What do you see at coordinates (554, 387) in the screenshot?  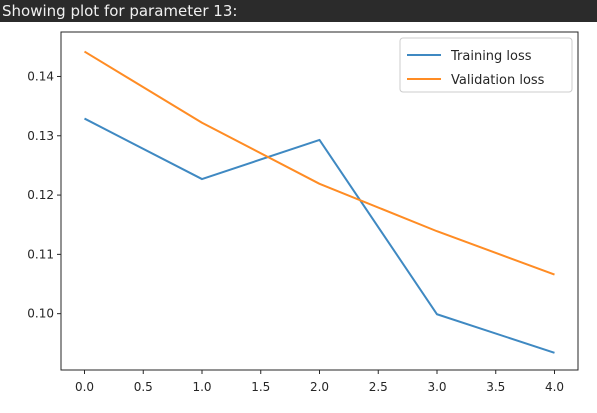 I see `x-tick-label: 4.0` at bounding box center [554, 387].